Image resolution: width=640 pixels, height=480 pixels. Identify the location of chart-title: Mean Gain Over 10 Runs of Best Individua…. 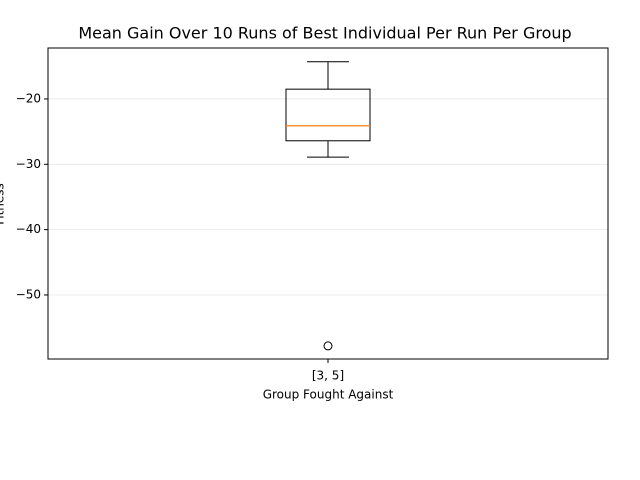
(324, 33).